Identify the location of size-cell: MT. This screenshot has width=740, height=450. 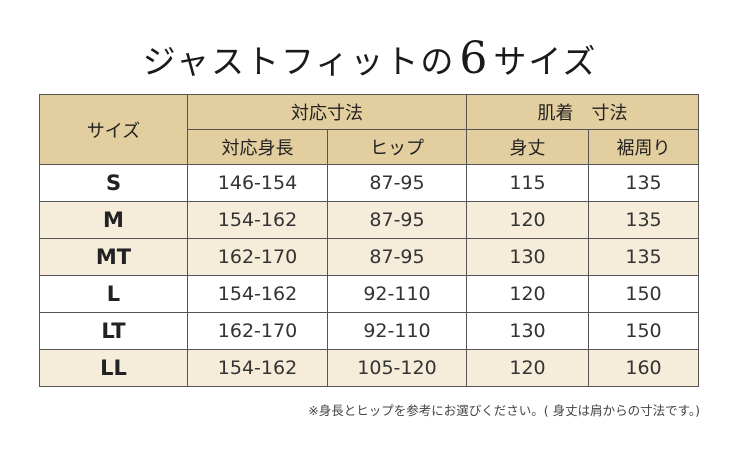
(113, 257).